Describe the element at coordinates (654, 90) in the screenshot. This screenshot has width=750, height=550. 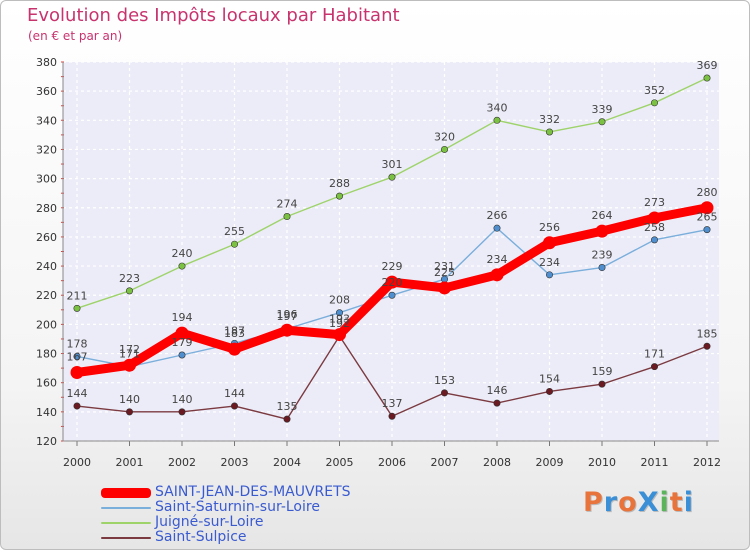
I see `data-label: 352` at that location.